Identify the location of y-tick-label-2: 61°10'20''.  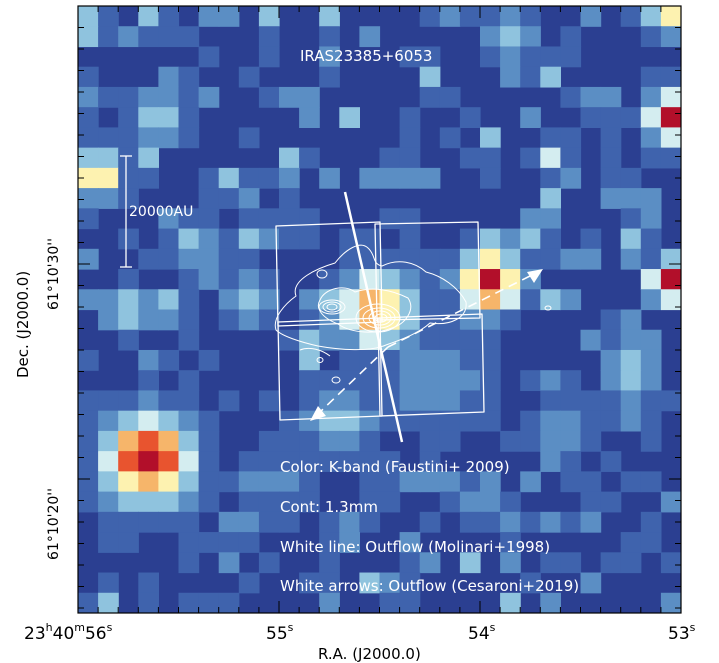
(54, 524).